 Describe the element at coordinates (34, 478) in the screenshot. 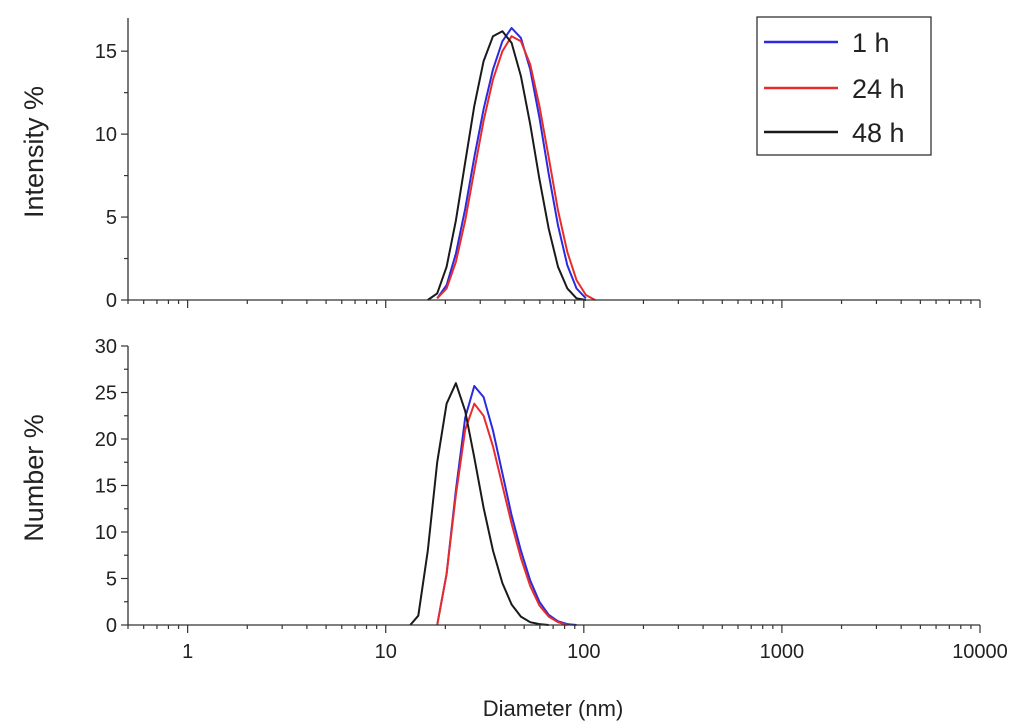

I see `number-y-axis-title: Number %` at that location.